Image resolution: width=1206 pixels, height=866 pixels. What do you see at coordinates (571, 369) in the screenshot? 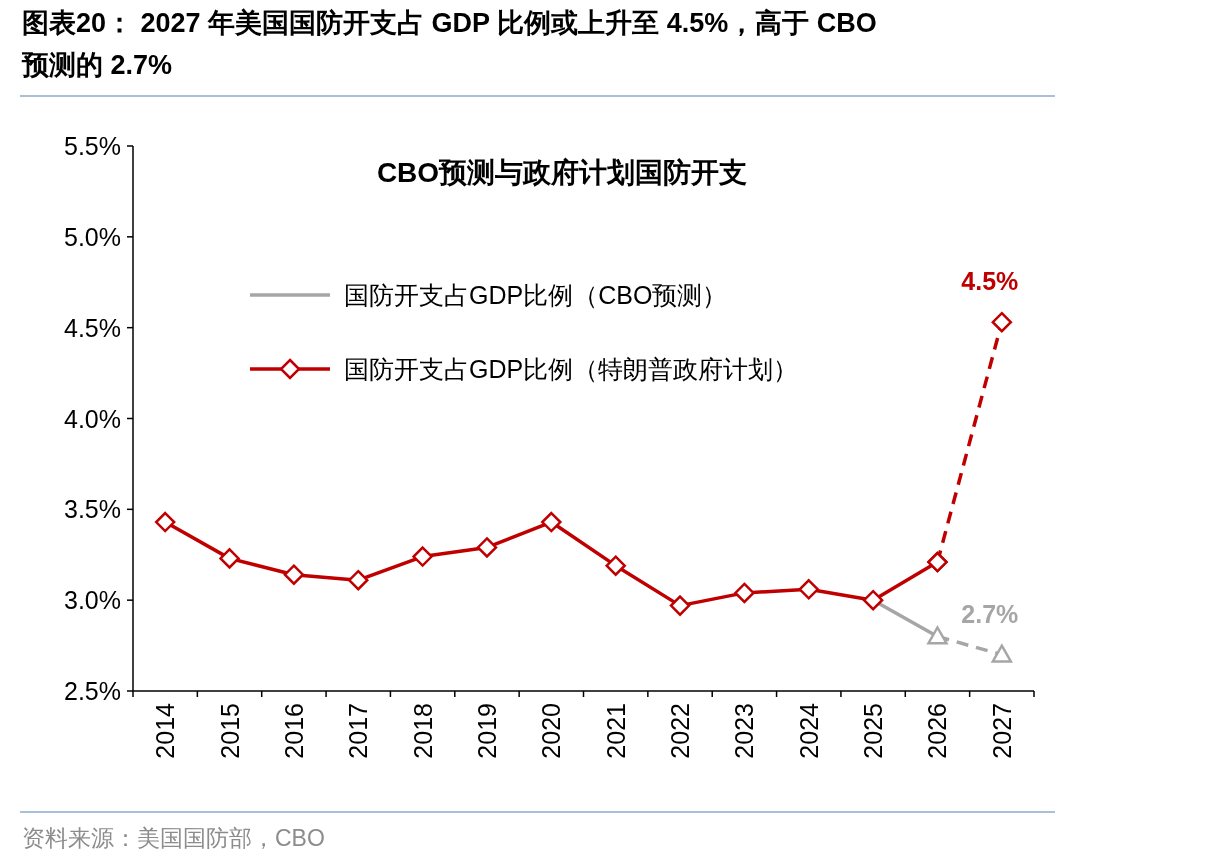
I see `legend-label: 国防开支占GDP比例（特朗普政府计划）` at bounding box center [571, 369].